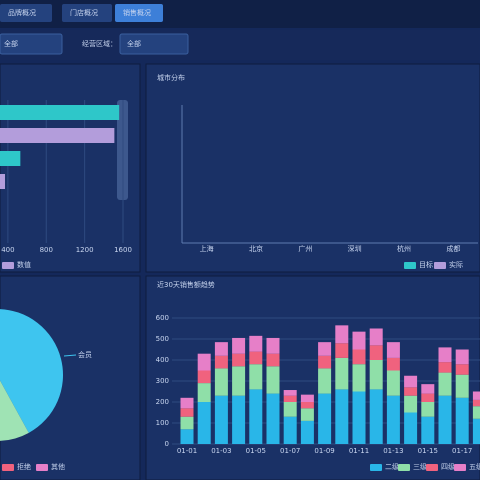  I want to click on chart-title: 近30天销售额趋势, so click(186, 284).